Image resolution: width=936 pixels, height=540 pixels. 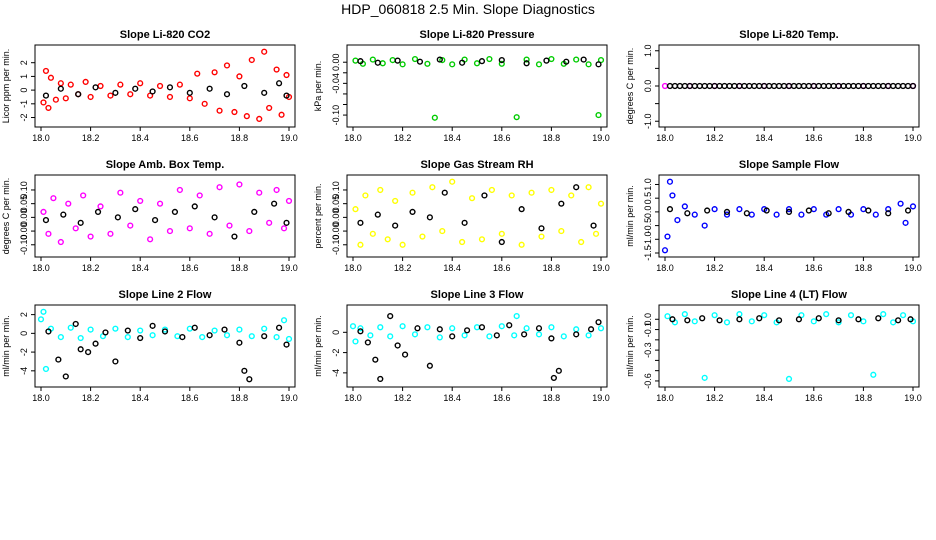 I want to click on x-tick-label: 18.6, so click(x=502, y=398).